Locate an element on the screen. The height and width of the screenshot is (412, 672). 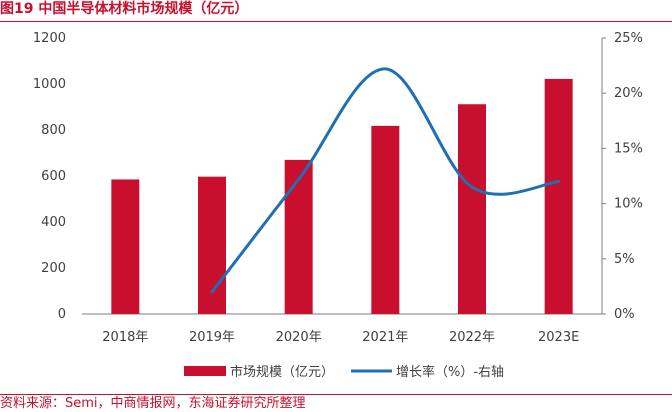
x-tick-label: 2023E is located at coordinates (558, 337).